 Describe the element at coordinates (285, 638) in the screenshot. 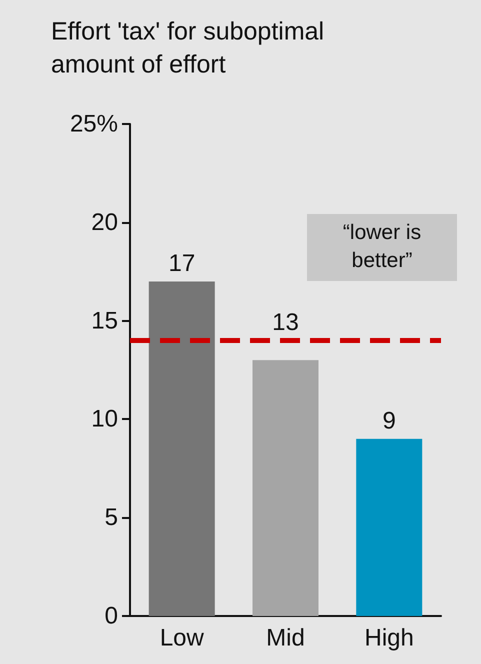

I see `x-tick-label: Mid` at that location.